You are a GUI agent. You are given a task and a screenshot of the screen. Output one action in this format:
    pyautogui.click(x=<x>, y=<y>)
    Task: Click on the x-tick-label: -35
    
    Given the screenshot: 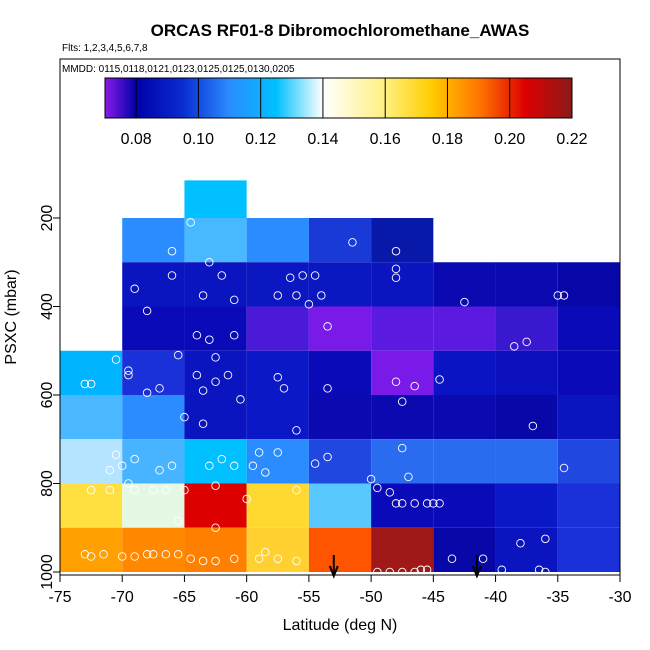 What is the action you would take?
    pyautogui.click(x=557, y=597)
    